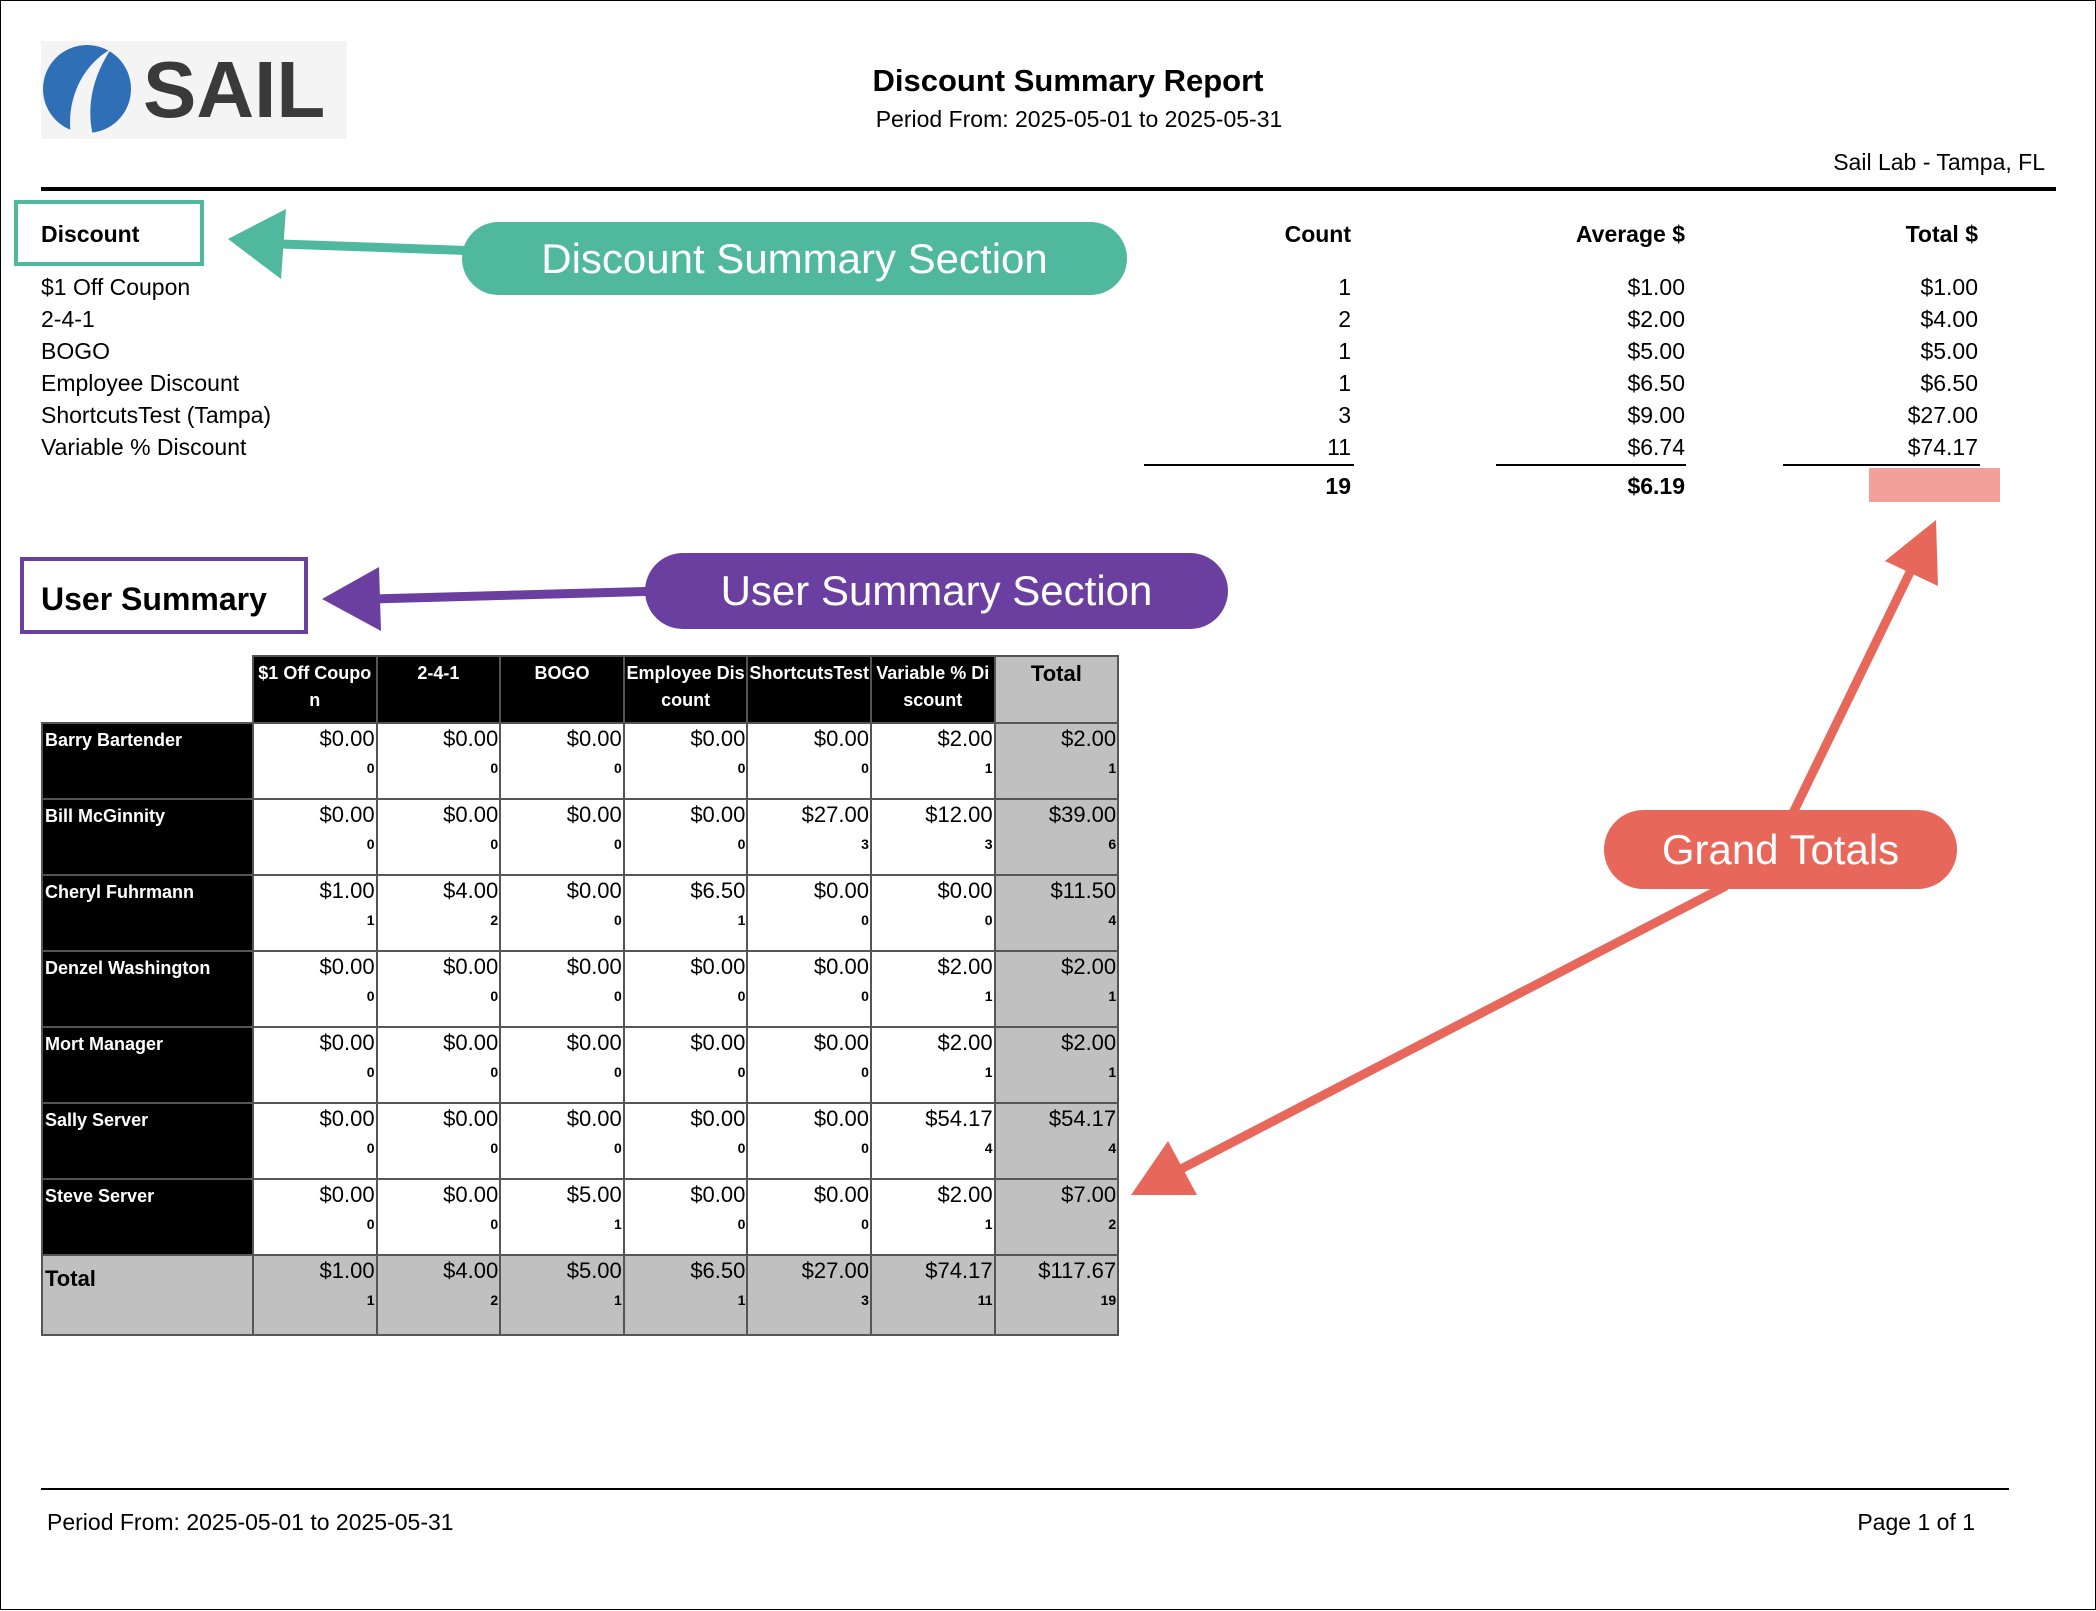 The height and width of the screenshot is (1611, 2096). I want to click on amount: $74.17, so click(959, 1270).